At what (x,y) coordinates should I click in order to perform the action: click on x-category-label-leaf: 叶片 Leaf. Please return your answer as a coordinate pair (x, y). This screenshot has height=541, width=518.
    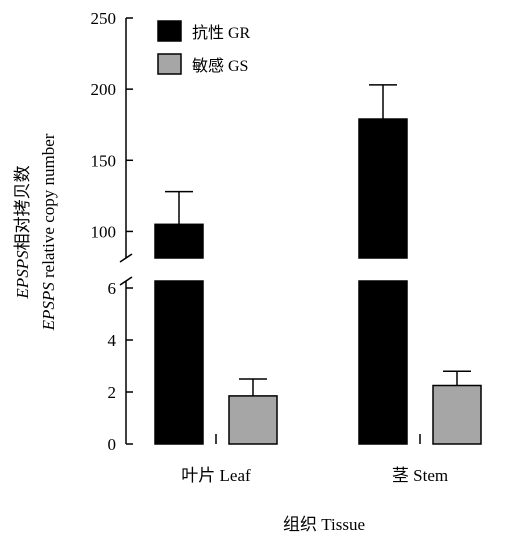
    Looking at the image, I should click on (216, 475).